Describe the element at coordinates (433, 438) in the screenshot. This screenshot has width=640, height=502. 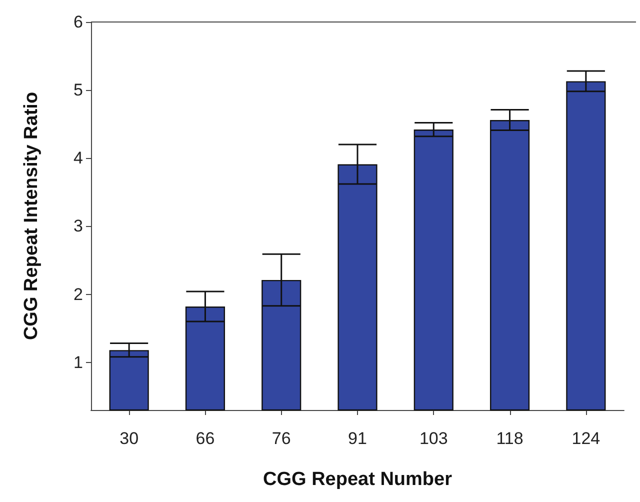
I see `x-tick-label: 103` at that location.